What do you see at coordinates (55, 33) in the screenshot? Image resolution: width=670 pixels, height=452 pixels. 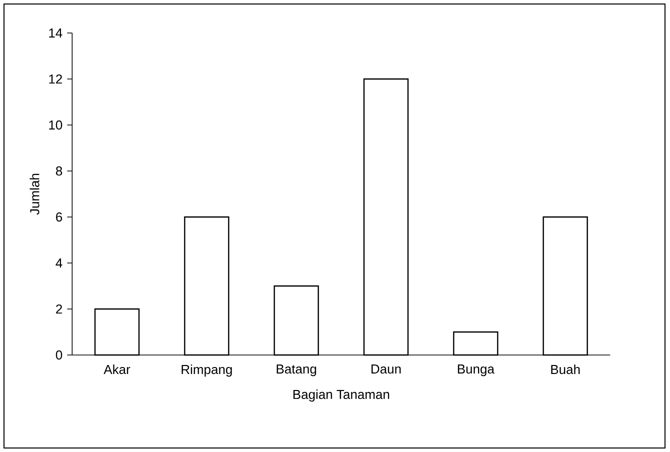 I see `y-tick-label: 14` at bounding box center [55, 33].